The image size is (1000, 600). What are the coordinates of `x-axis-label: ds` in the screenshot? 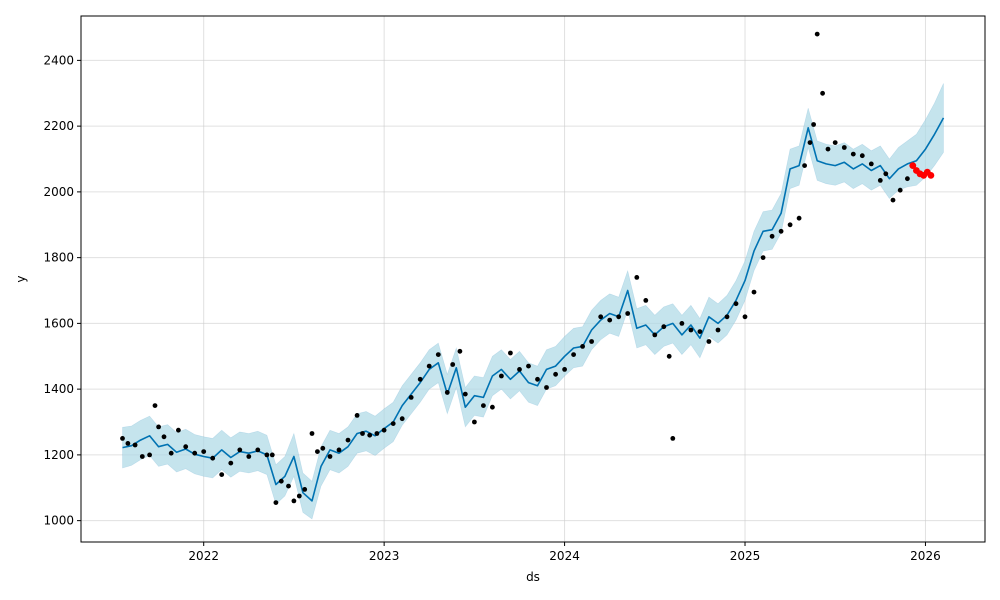 It's located at (533, 577).